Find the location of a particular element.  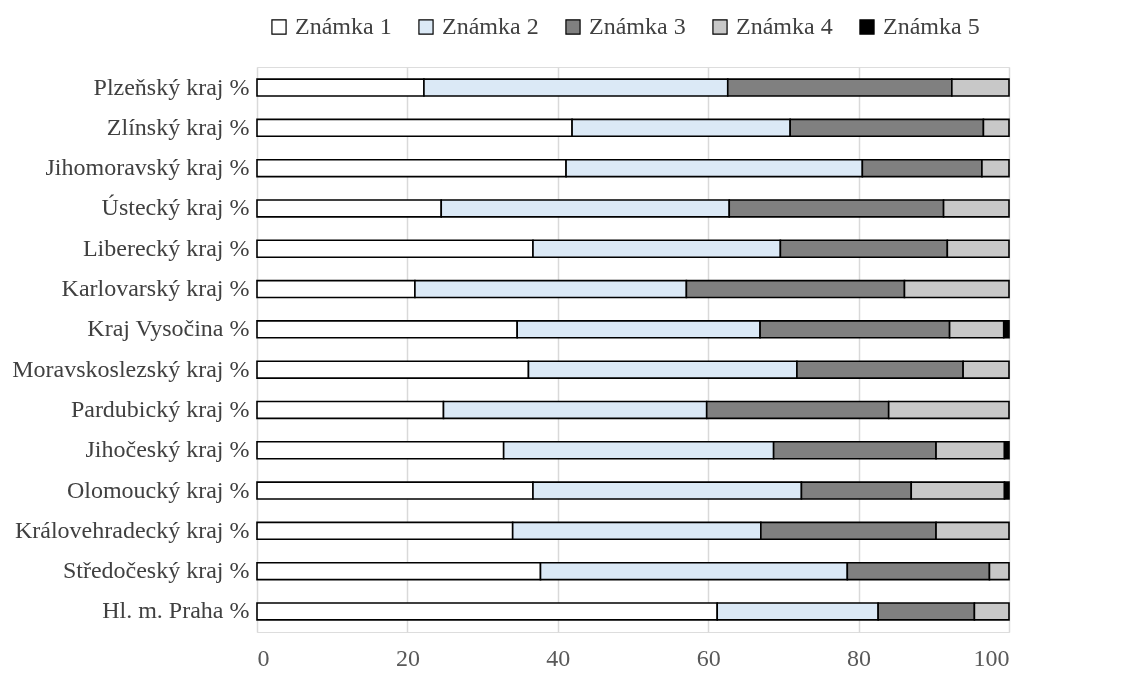

legend-label: Známka 3 is located at coordinates (637, 26).